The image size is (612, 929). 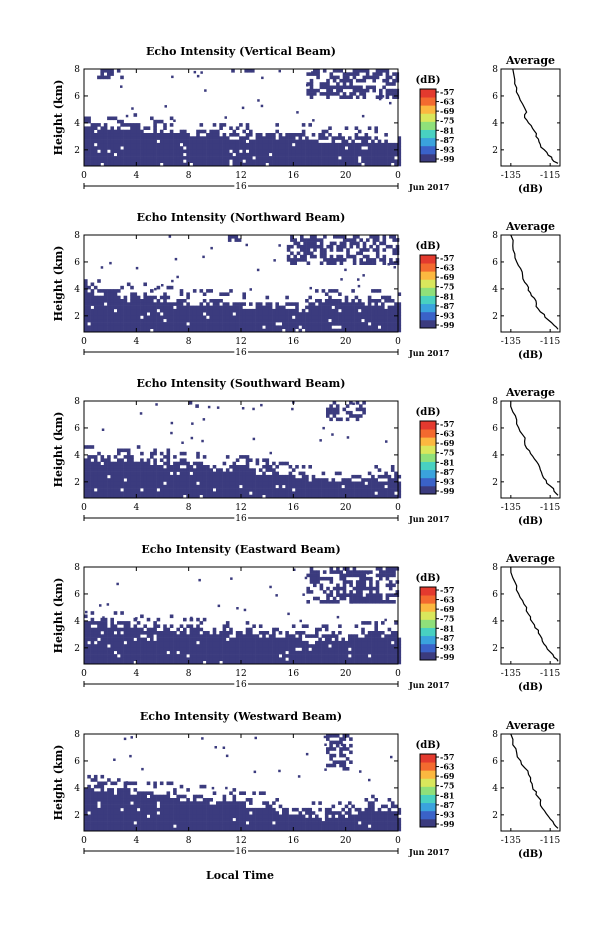 I want to click on colorbar-tick-label: -69, so click(x=447, y=277).